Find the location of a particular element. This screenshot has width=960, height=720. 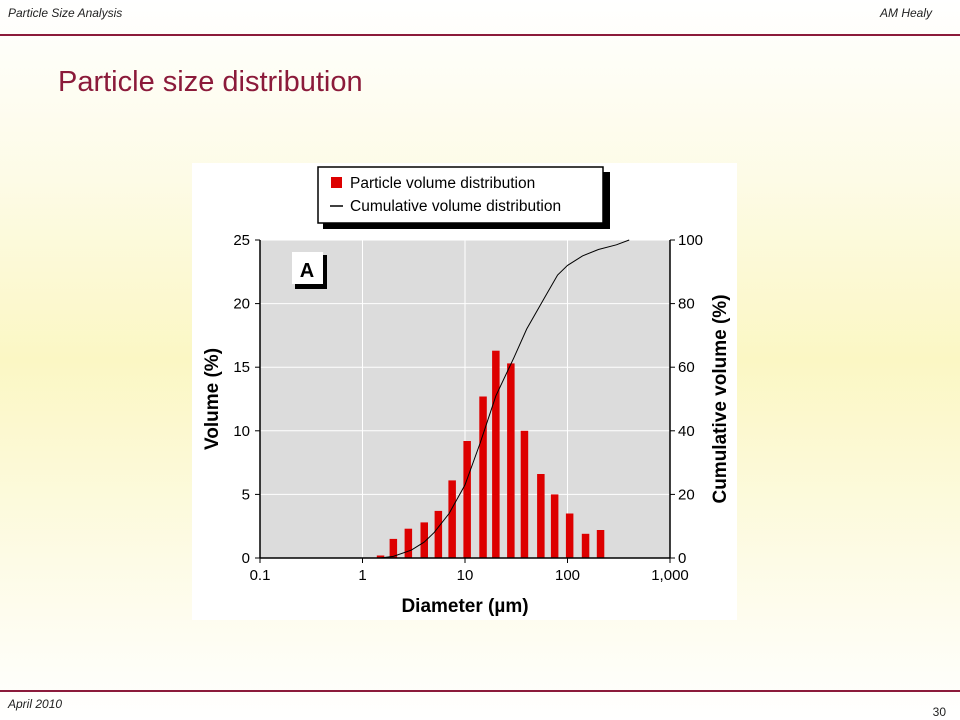

x-tick-label: 1,000 is located at coordinates (670, 575).